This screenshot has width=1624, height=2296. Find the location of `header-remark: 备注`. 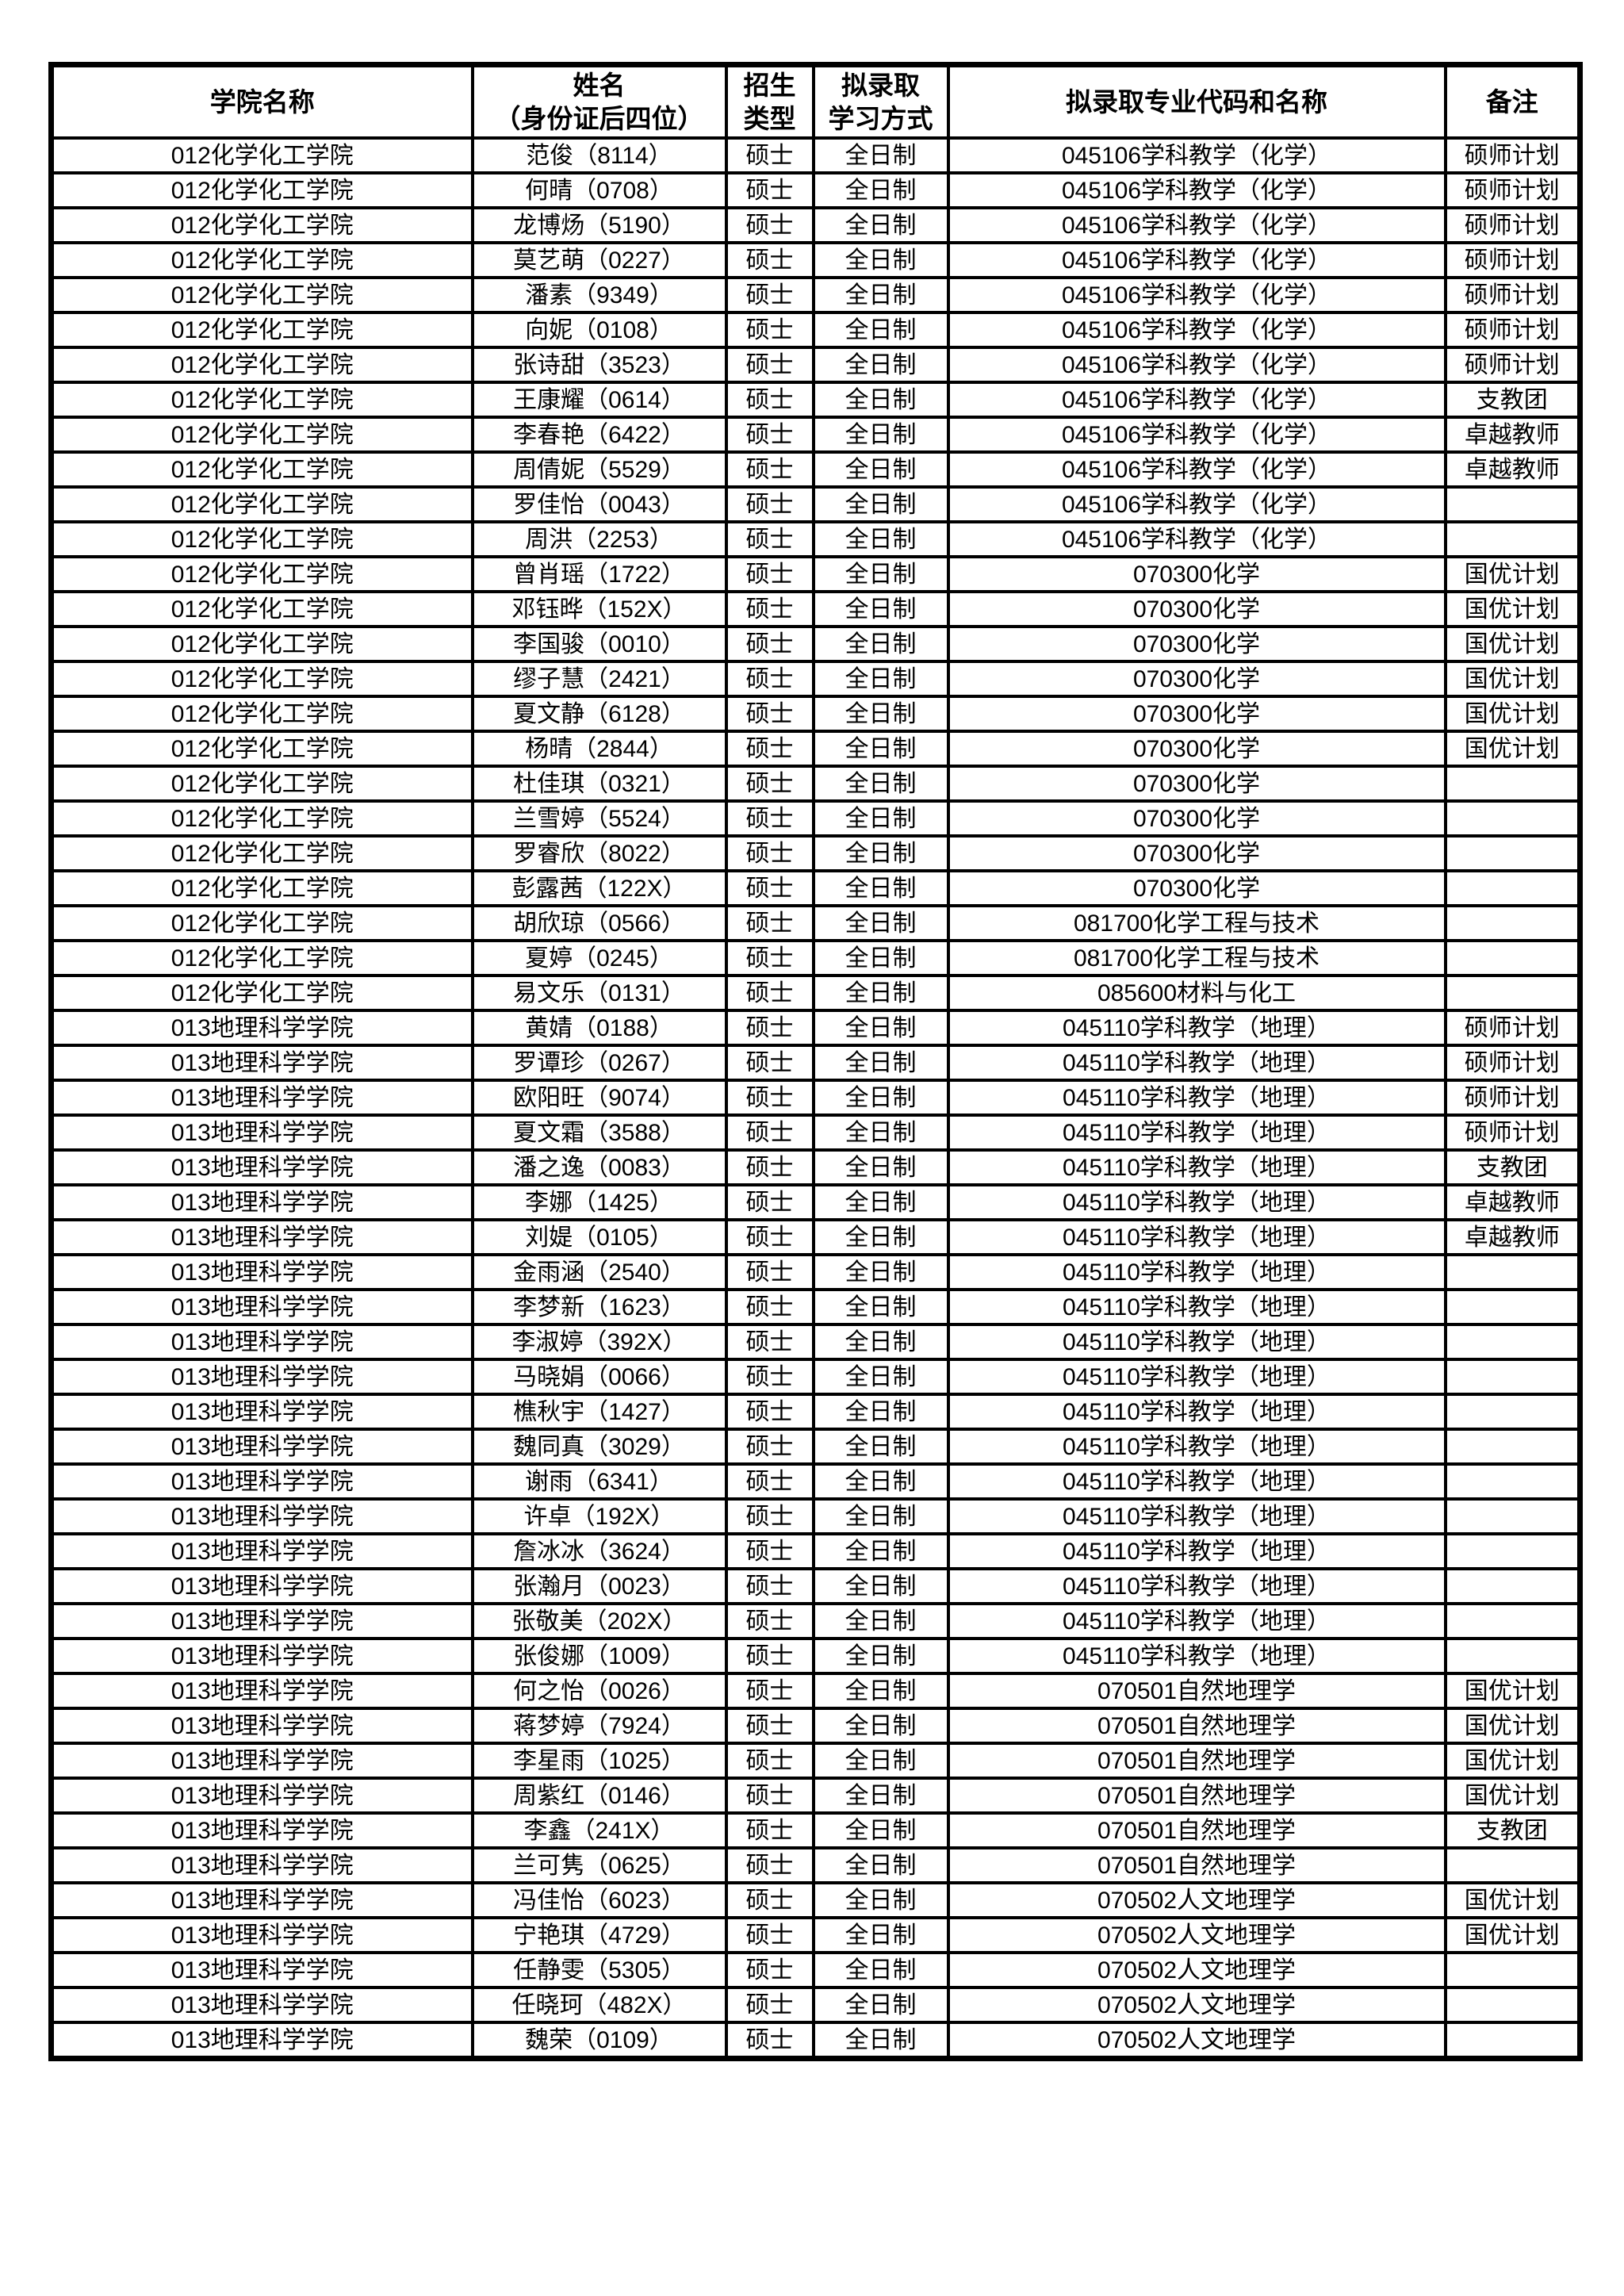

header-remark: 备注 is located at coordinates (1512, 101).